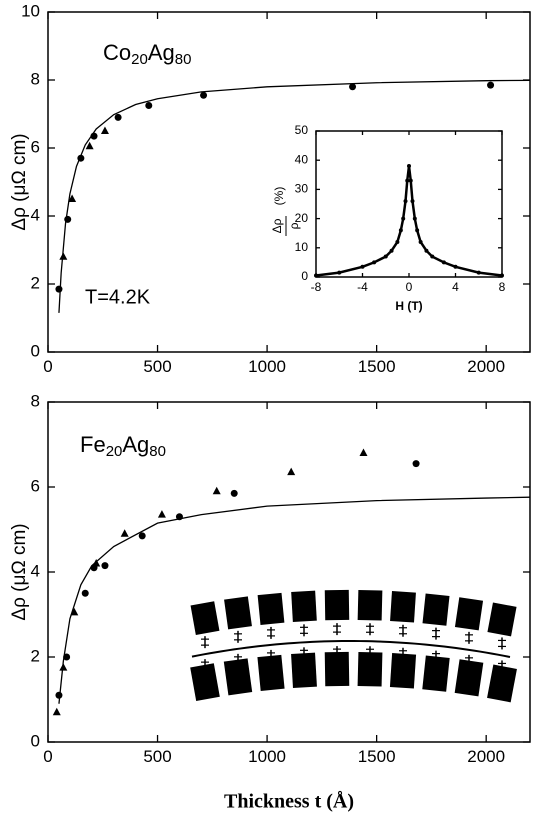 The width and height of the screenshot is (540, 820). Describe the element at coordinates (285, 211) in the screenshot. I see `inset-y-label: Δρ ρ (%)` at that location.